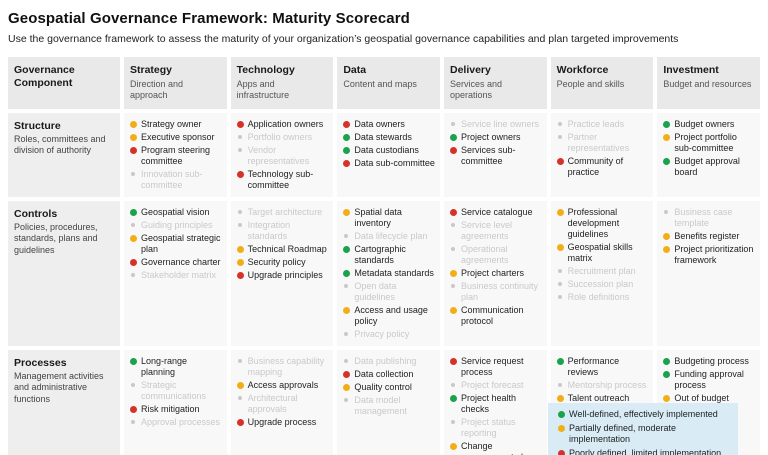 Image resolution: width=768 pixels, height=455 pixels. I want to click on item-label: Partner representatives, so click(598, 142).